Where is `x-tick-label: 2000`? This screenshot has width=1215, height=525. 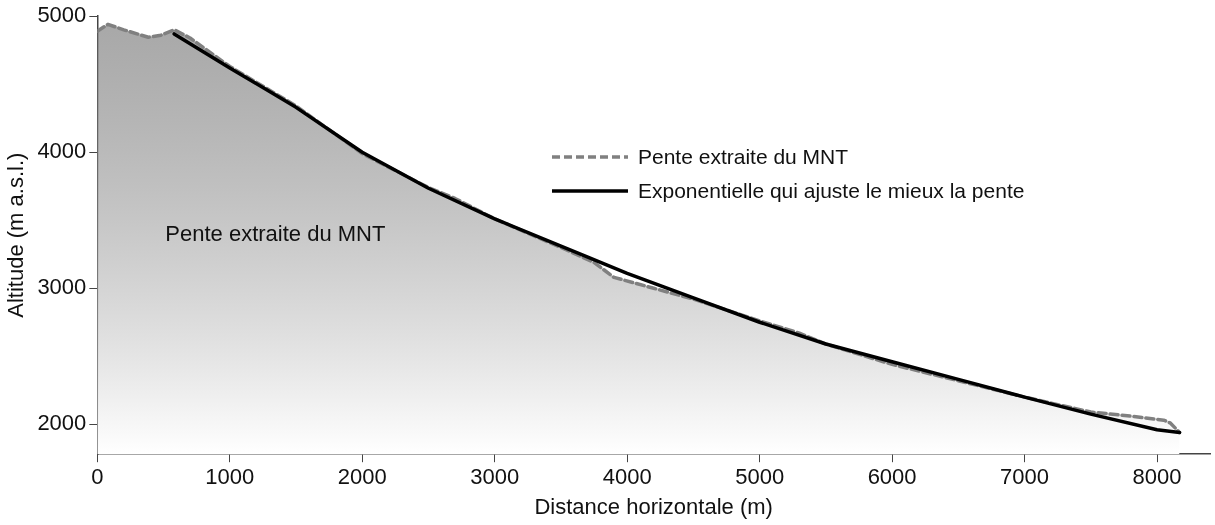
x-tick-label: 2000 is located at coordinates (362, 477).